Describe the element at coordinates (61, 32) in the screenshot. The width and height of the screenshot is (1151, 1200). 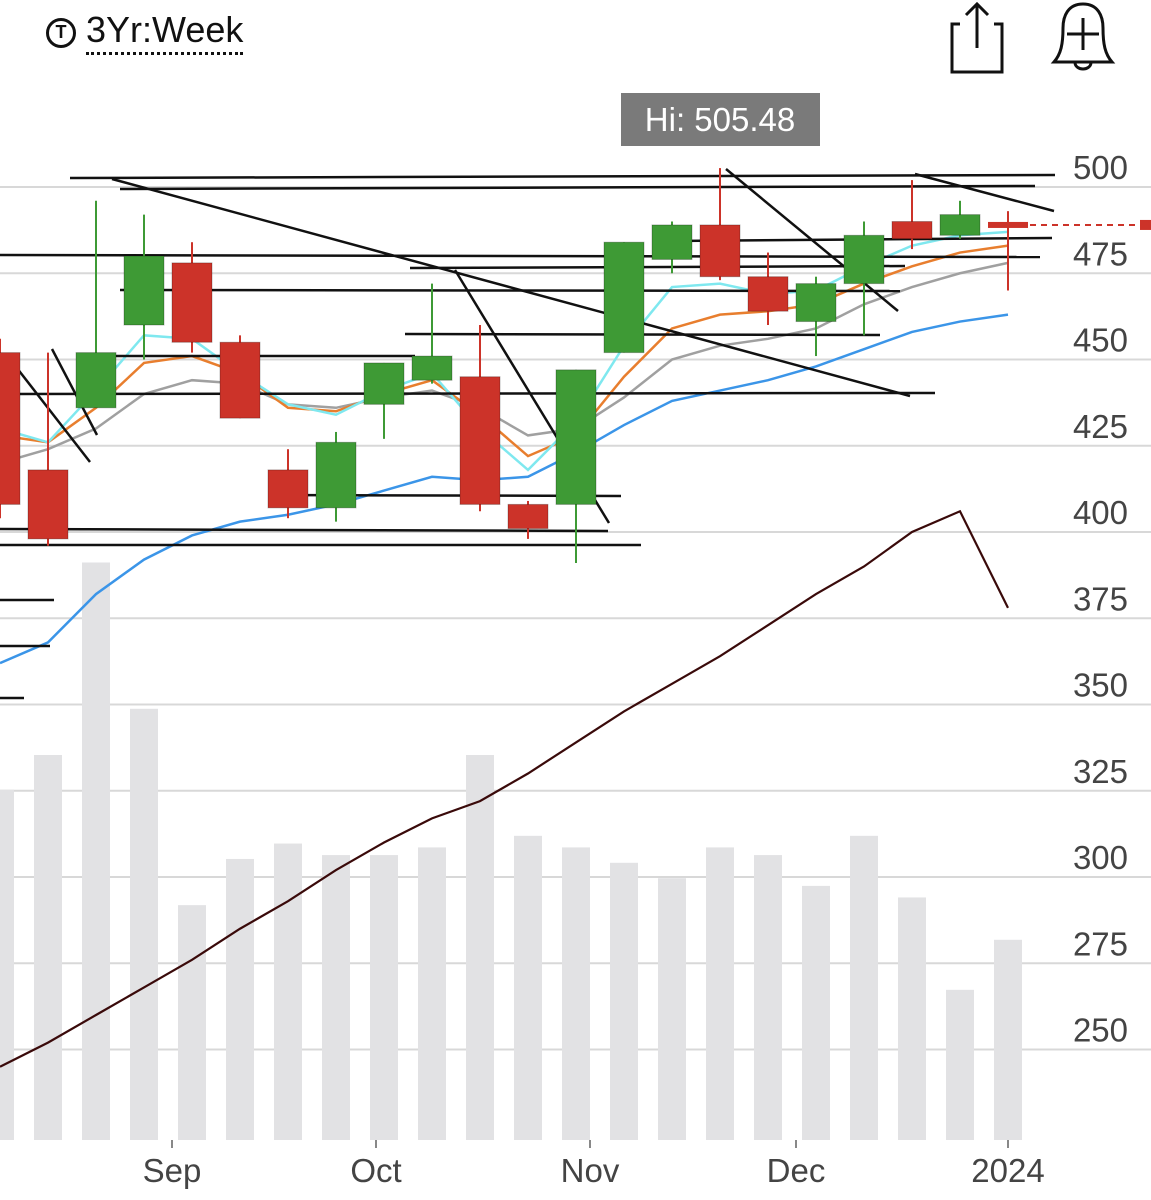
I see `t-circle-icon: T` at that location.